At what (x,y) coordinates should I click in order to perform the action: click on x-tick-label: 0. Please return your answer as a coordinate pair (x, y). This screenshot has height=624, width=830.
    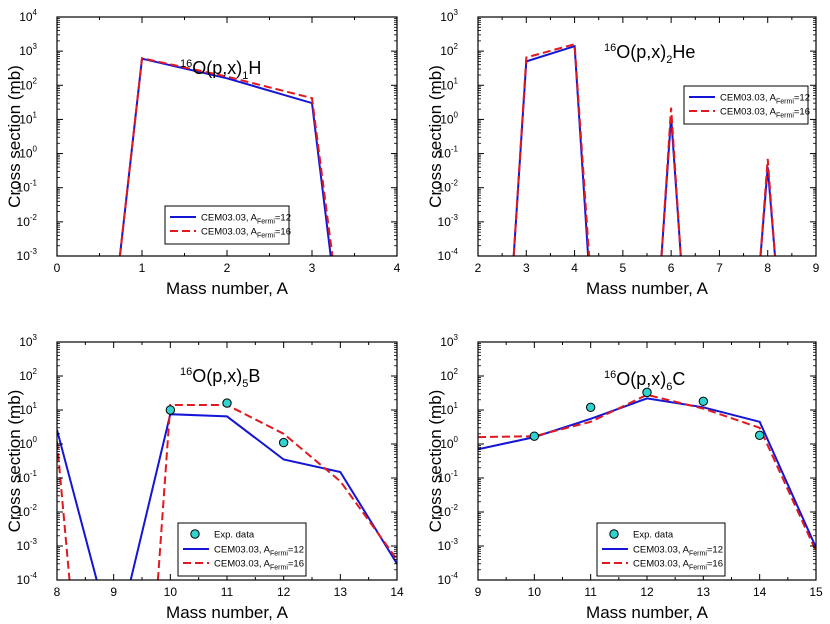
    Looking at the image, I should click on (57, 268).